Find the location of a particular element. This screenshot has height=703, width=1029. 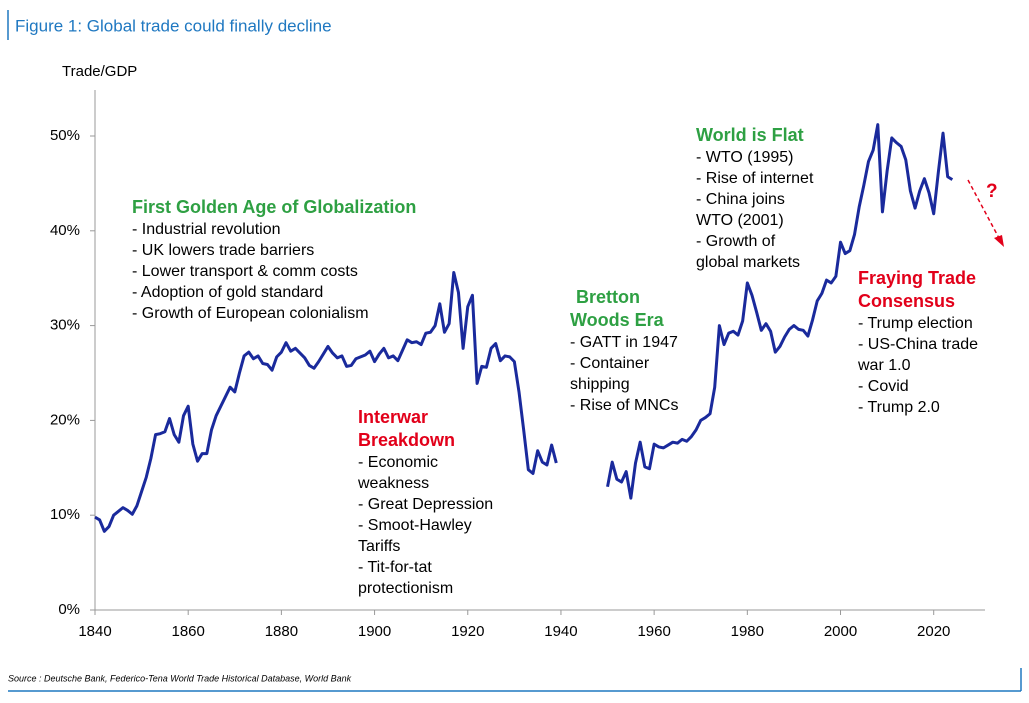

annotation-line: - Industrial revolution is located at coordinates (206, 229).